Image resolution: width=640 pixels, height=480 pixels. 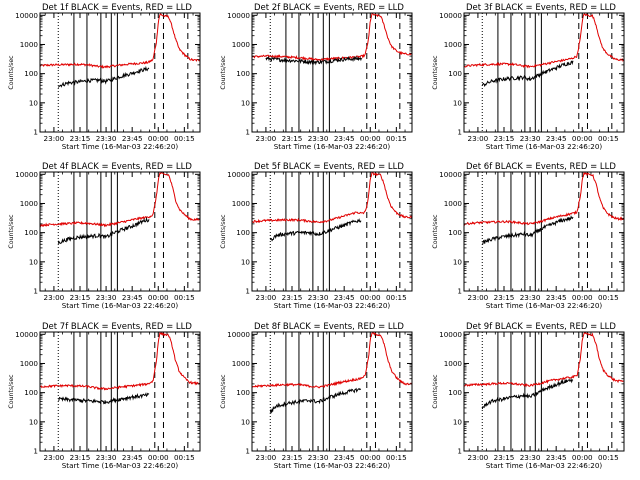 I want to click on panel-title: Det 3f BLACK = Events, RED = LLD, so click(x=541, y=8).